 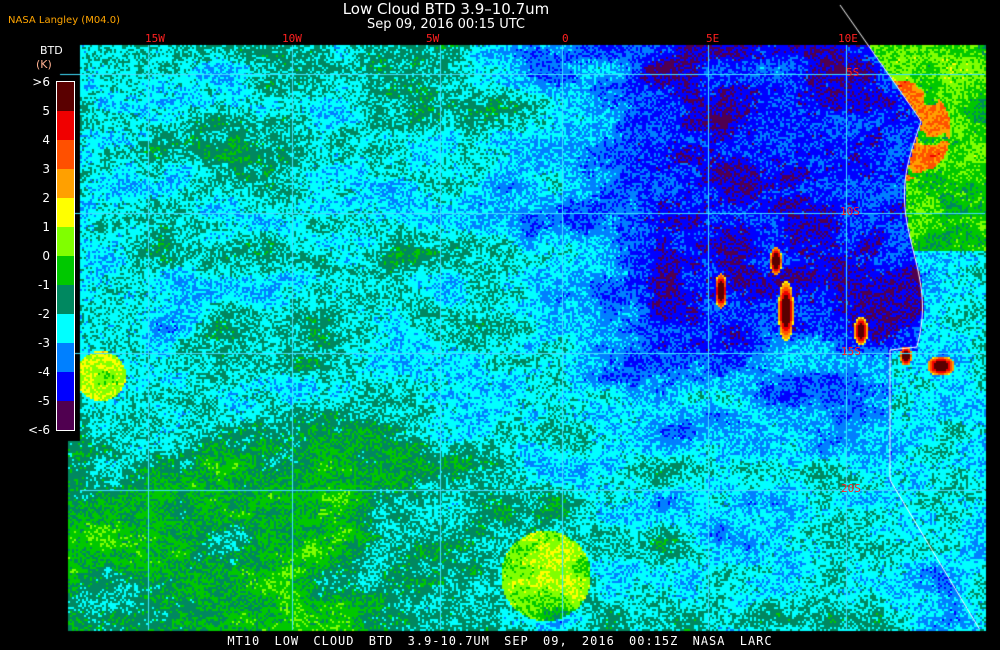 I want to click on legend-tick-label: -2, so click(x=44, y=314).